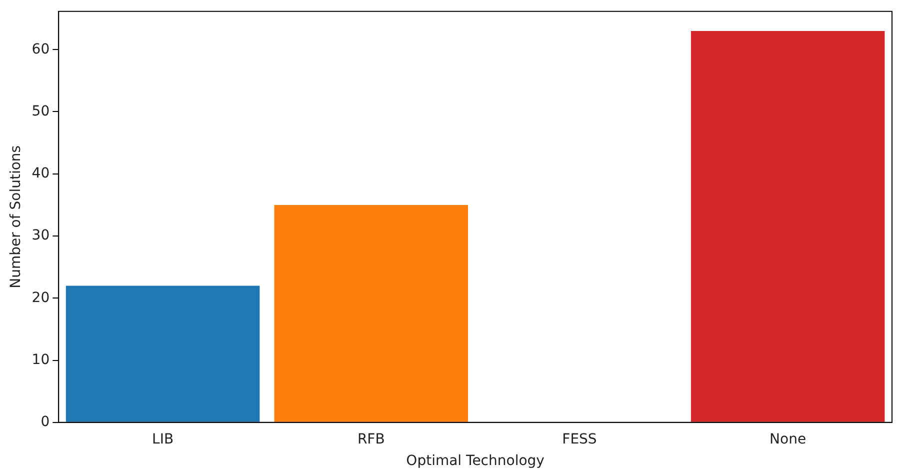  What do you see at coordinates (41, 174) in the screenshot?
I see `y-tick-label: 40` at bounding box center [41, 174].